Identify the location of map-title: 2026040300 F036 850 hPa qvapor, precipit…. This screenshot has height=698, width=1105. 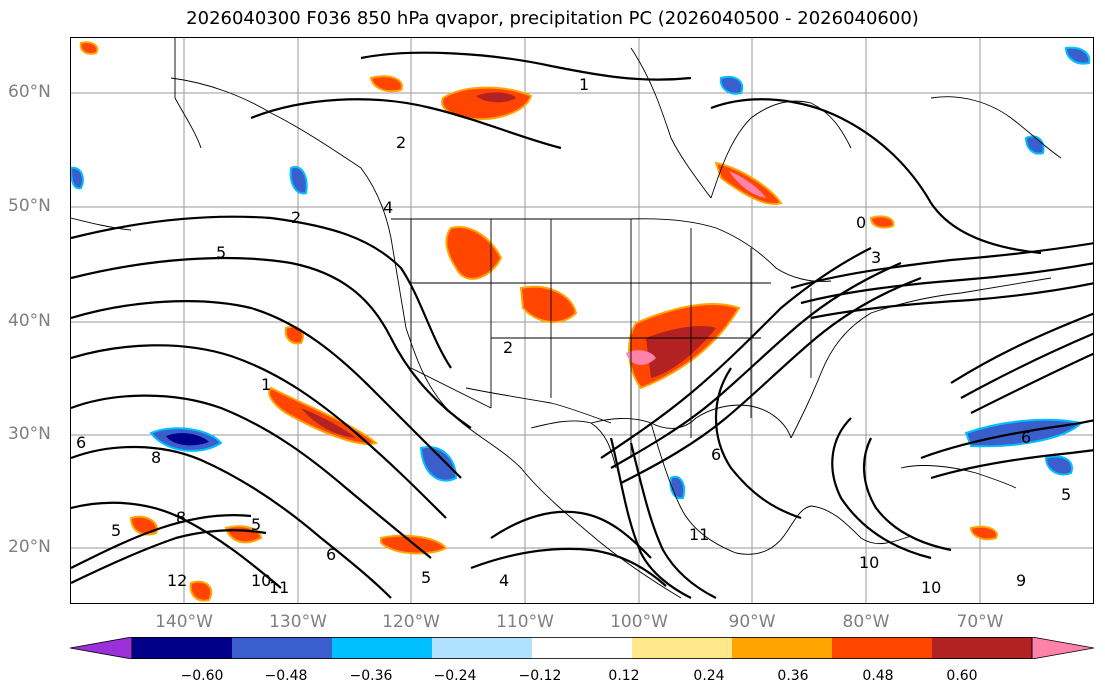
(552, 18).